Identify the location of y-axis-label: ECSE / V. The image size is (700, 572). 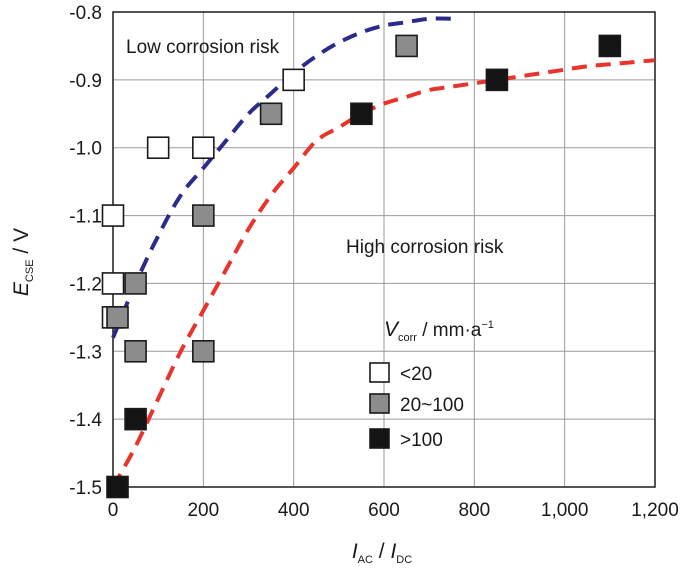
(23, 262).